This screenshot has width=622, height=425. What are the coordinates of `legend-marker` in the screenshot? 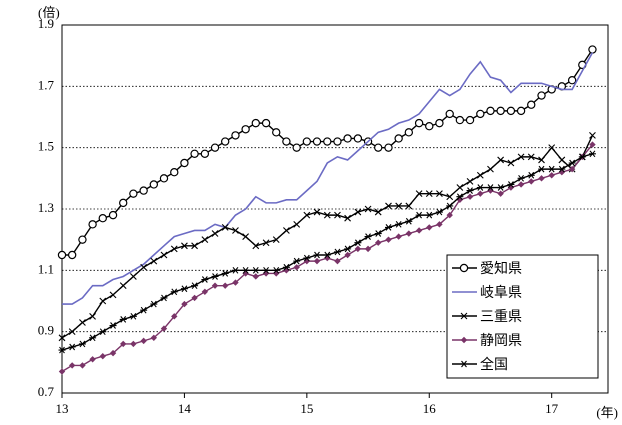 It's located at (464, 340).